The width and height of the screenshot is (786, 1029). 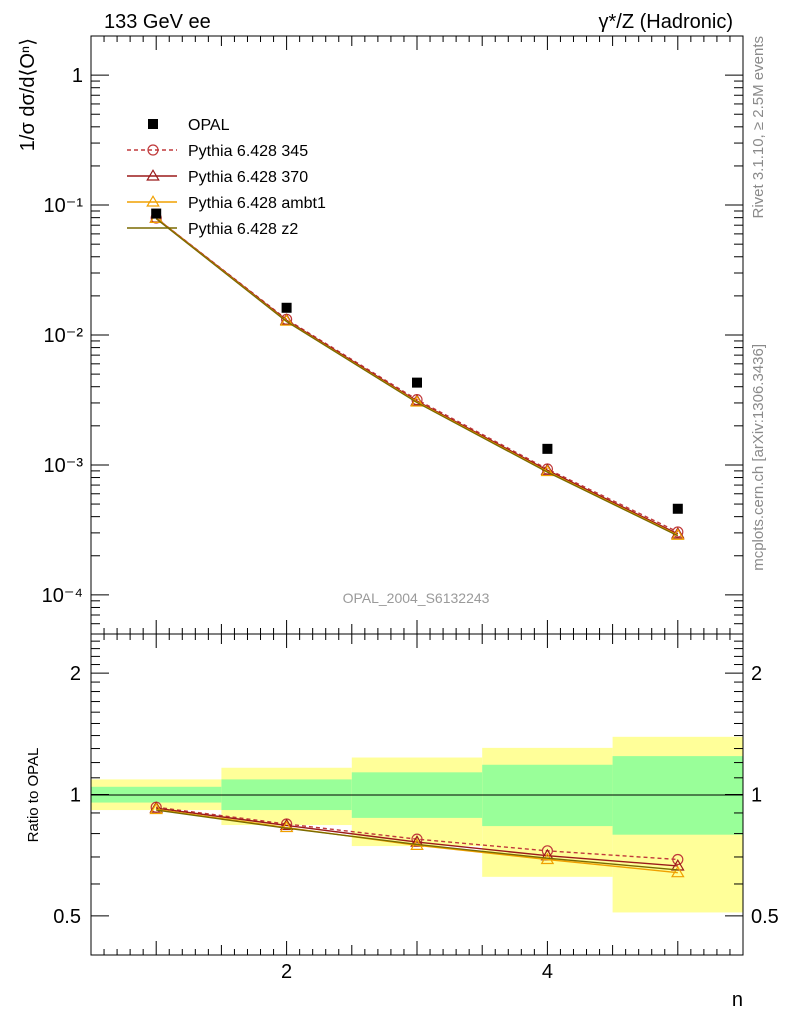 What do you see at coordinates (75, 796) in the screenshot?
I see `ratio-y-tick-label-left: 1` at bounding box center [75, 796].